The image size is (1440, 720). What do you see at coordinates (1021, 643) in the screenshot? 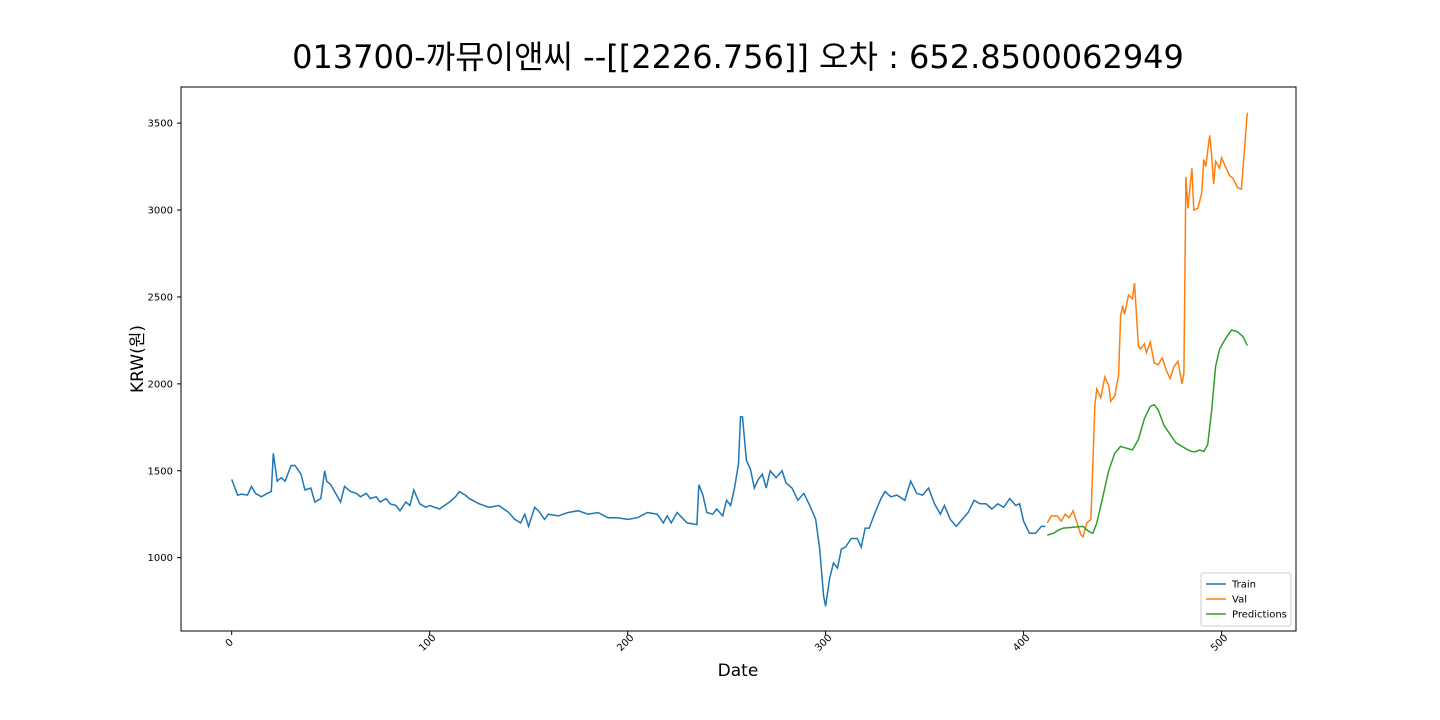
I see `x-tick-label: 400` at bounding box center [1021, 643].